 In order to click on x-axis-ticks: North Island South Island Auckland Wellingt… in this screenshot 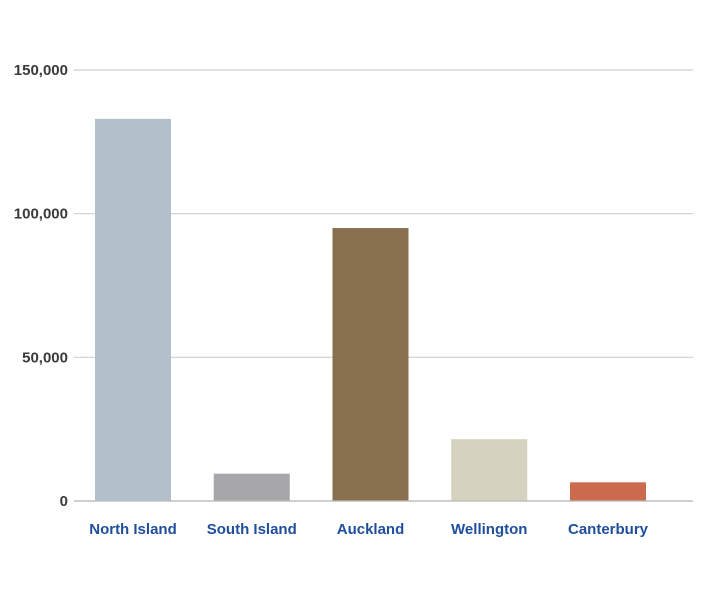, I will do `click(368, 529)`.